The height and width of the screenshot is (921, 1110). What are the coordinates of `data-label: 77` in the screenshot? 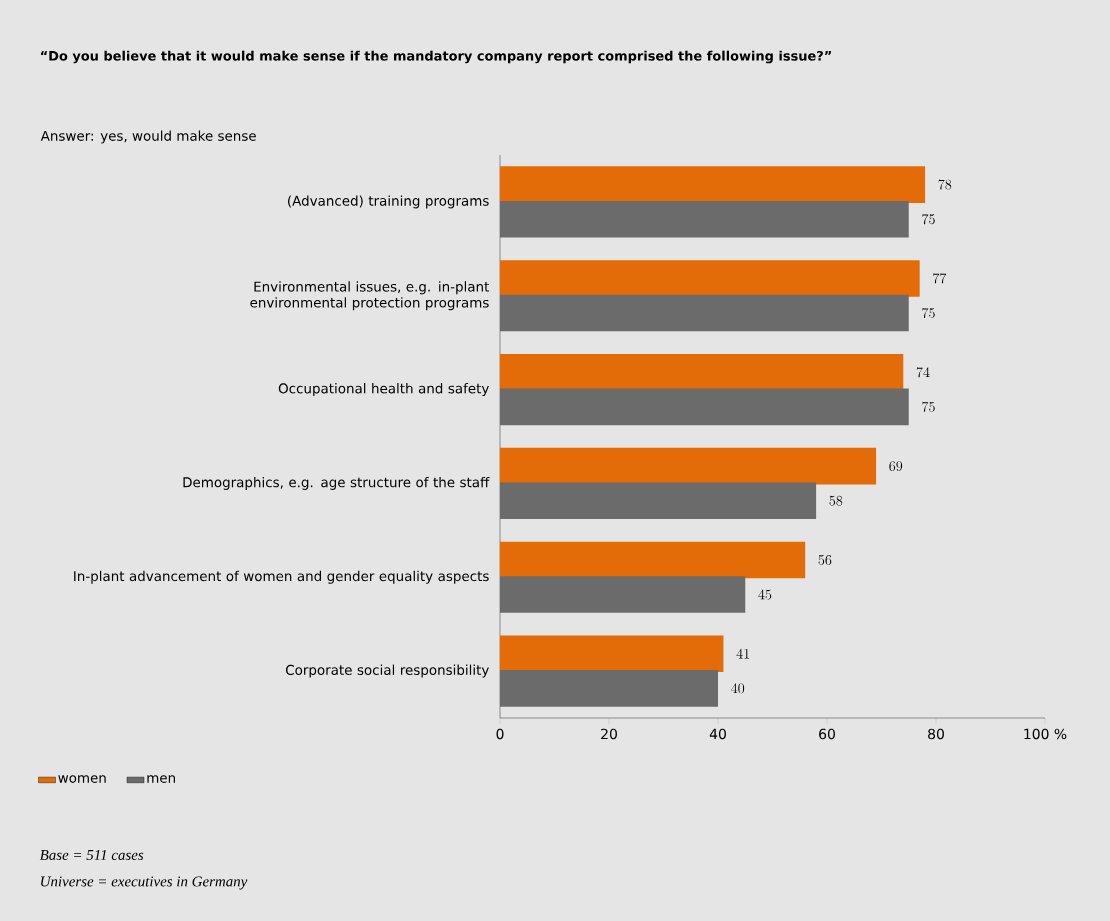 It's located at (940, 278).